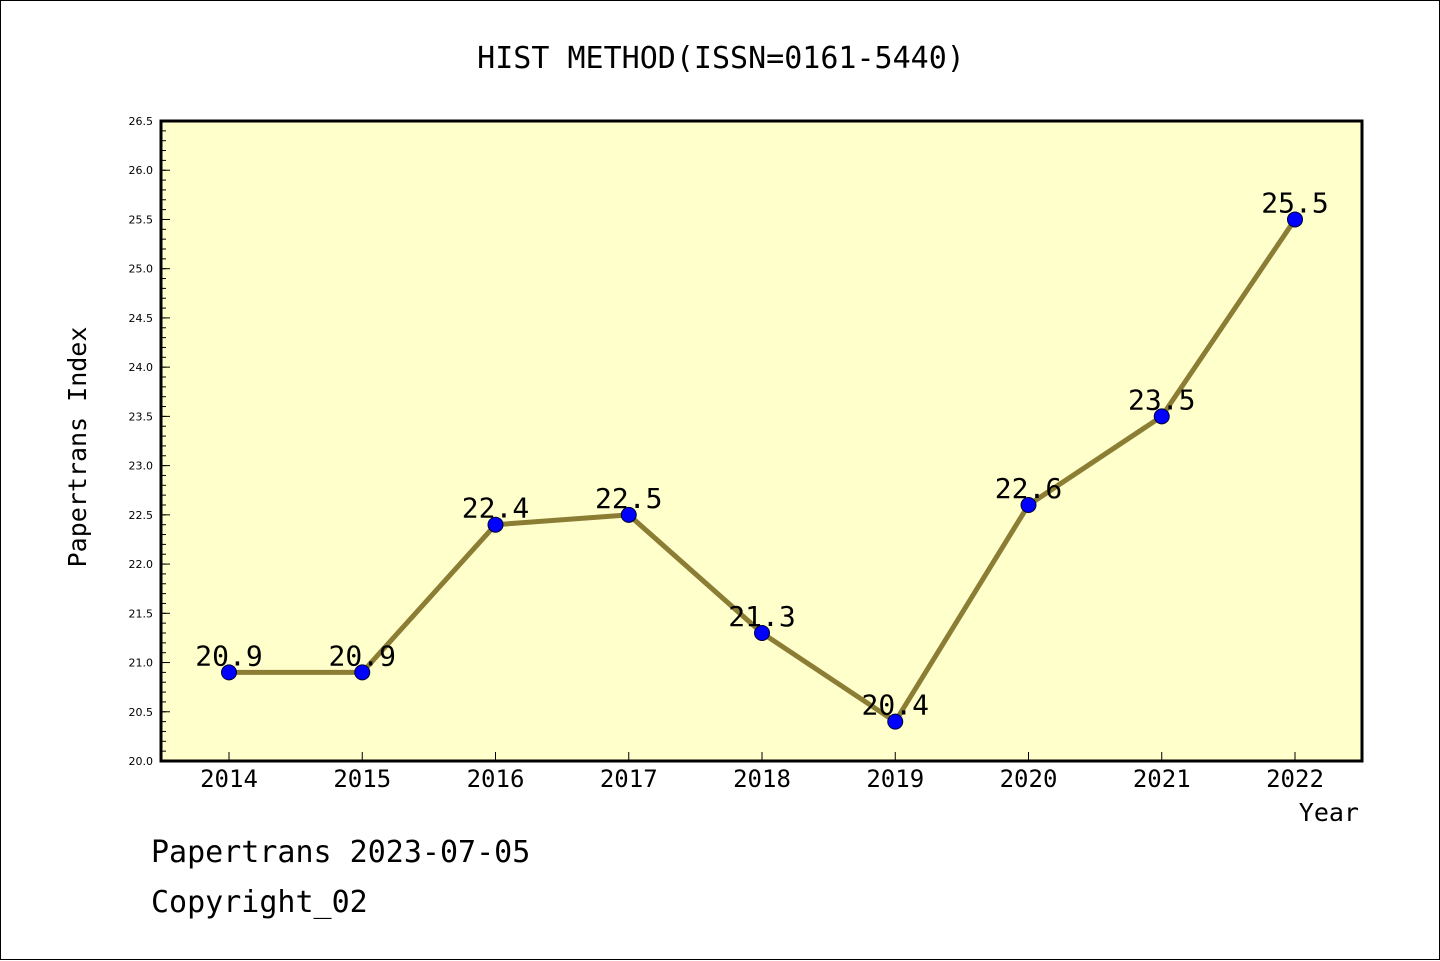 The width and height of the screenshot is (1440, 961). I want to click on chart-title: HIST METHOD(ISSN=0161-5440), so click(721, 58).